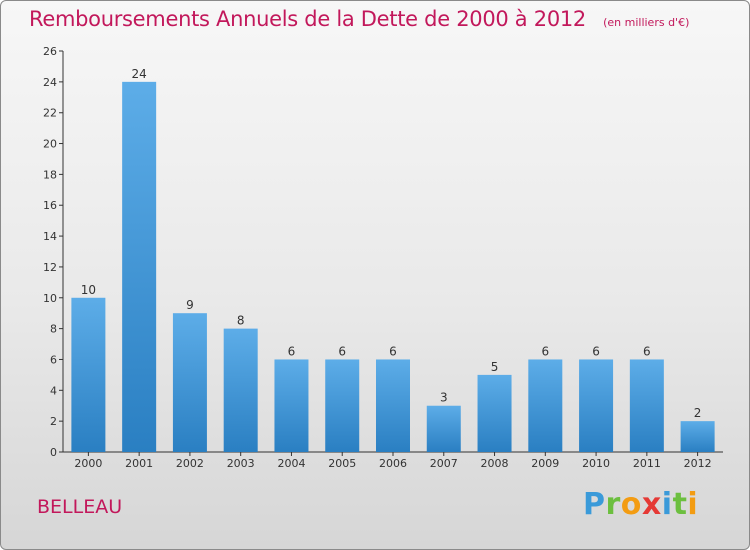 The height and width of the screenshot is (550, 750). I want to click on x-tick-label: 2003, so click(241, 463).